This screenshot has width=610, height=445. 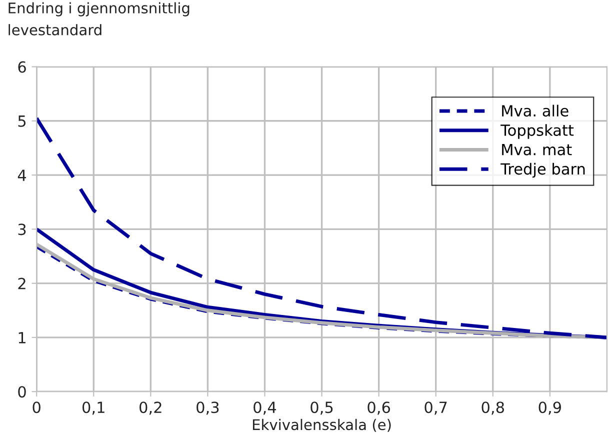 What do you see at coordinates (151, 408) in the screenshot?
I see `x-tick-label: 0,2` at bounding box center [151, 408].